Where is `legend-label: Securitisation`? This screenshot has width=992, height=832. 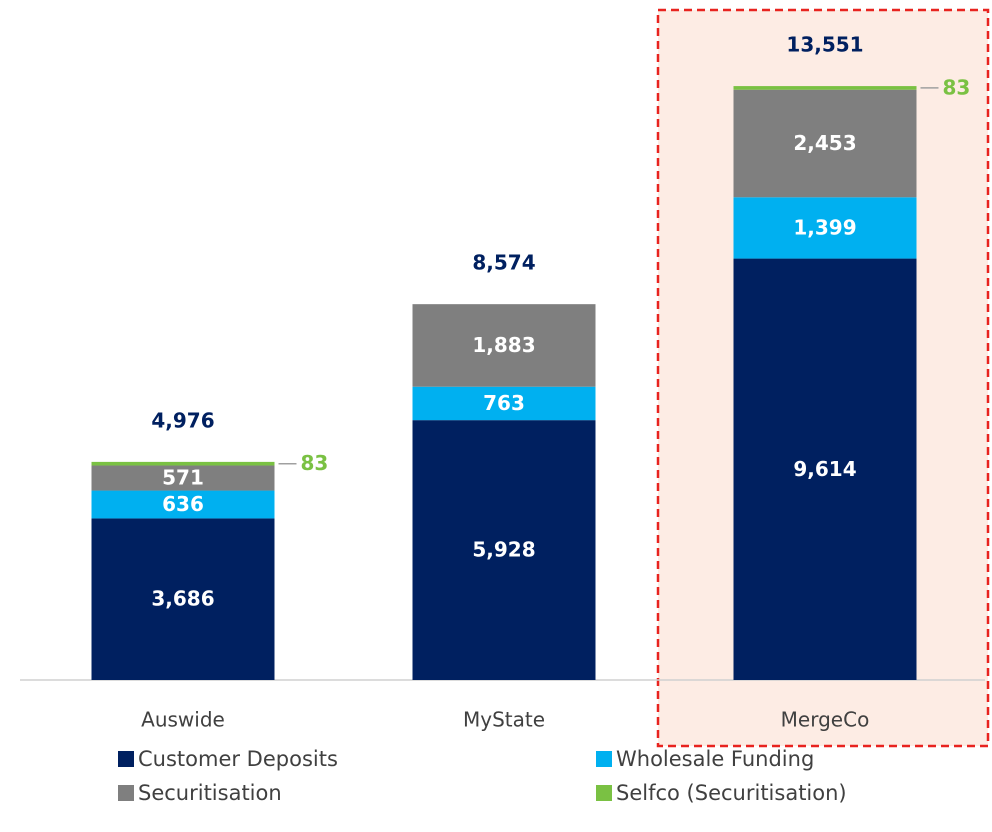 legend-label: Securitisation is located at coordinates (210, 793).